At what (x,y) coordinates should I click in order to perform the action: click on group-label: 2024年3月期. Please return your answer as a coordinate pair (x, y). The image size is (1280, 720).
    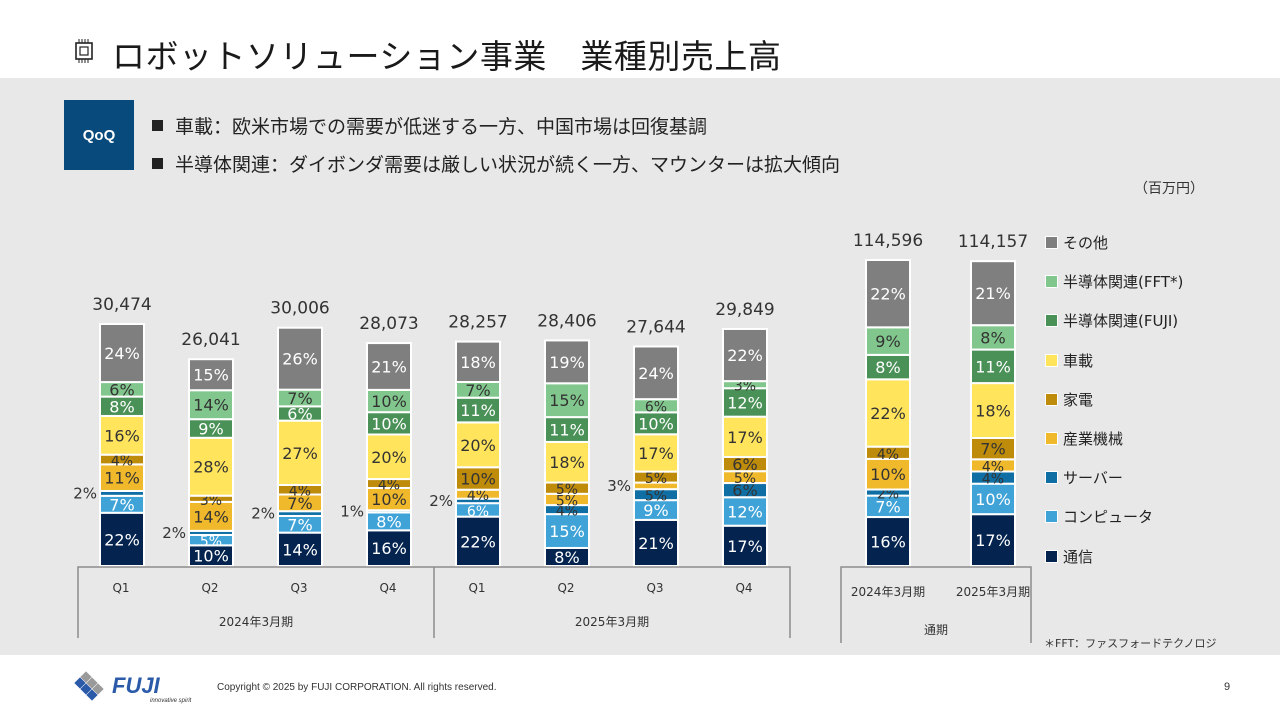
    Looking at the image, I should click on (256, 622).